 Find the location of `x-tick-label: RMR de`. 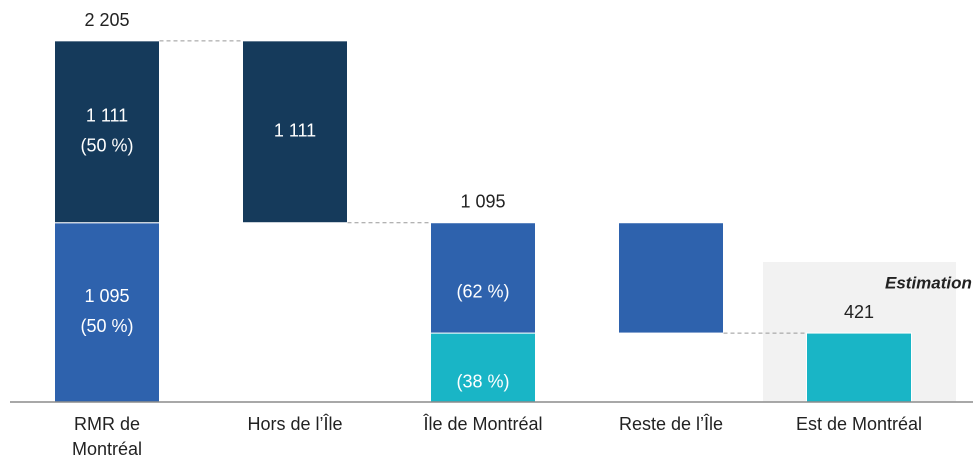

x-tick-label: RMR de is located at coordinates (107, 424).